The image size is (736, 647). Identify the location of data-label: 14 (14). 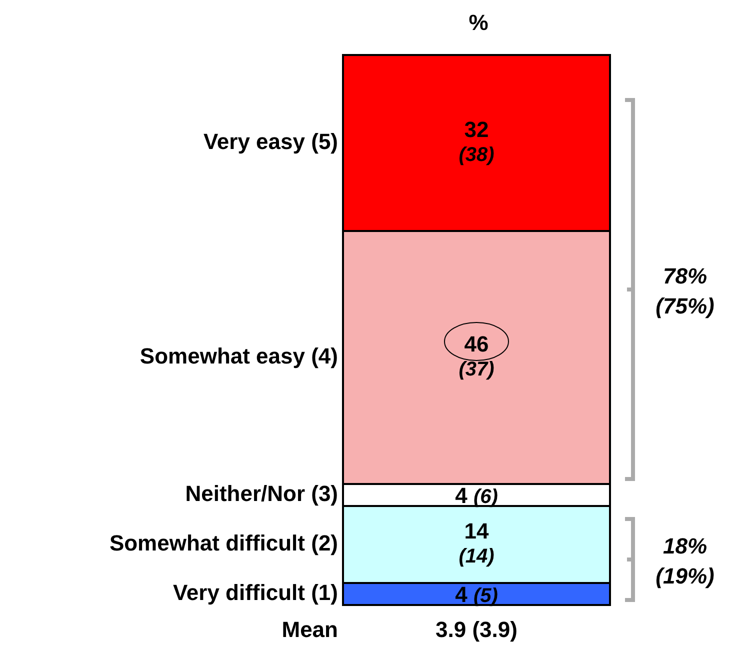
(476, 543).